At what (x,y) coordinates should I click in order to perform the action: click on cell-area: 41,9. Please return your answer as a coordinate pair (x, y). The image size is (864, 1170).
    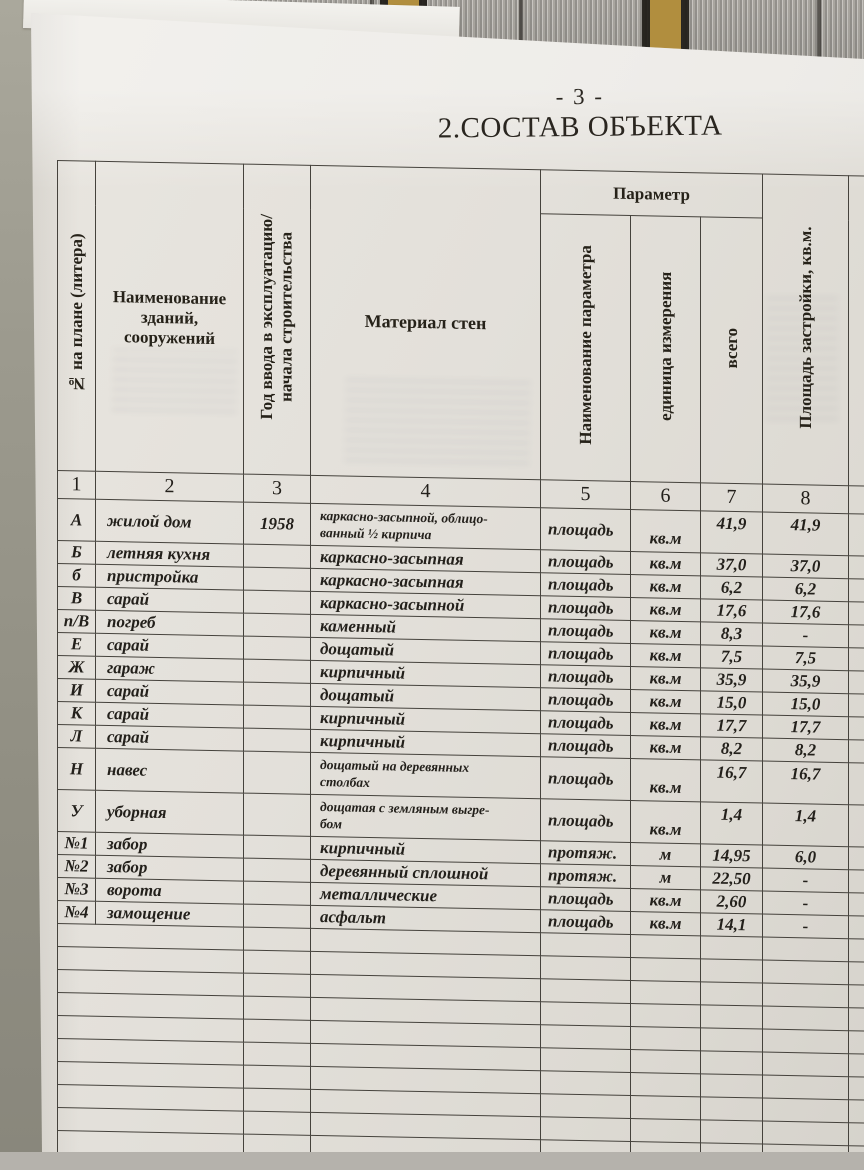
    Looking at the image, I should click on (806, 534).